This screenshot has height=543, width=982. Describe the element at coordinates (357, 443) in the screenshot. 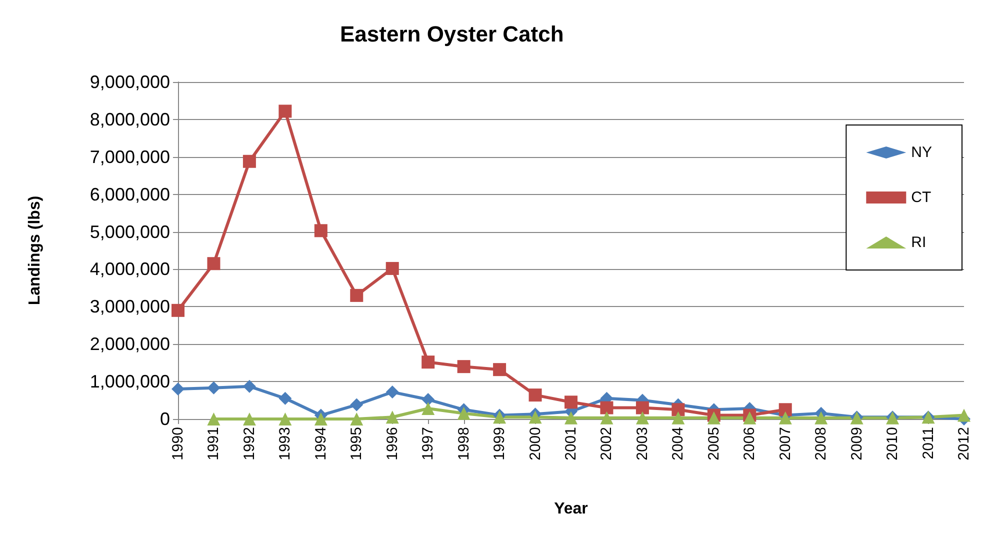

I see `x-tick-label: 1995` at that location.